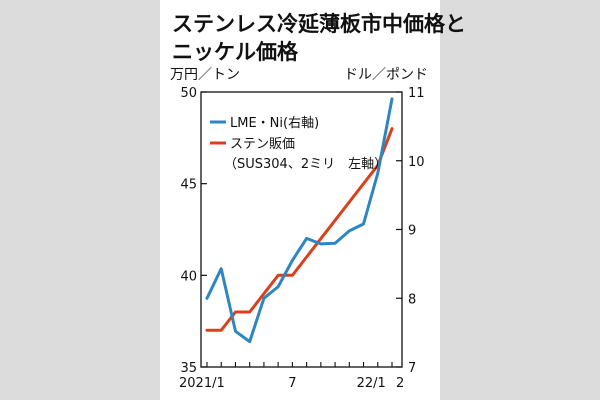 This screenshot has height=400, width=600. I want to click on x-axis-tick-label: 2021/1, so click(202, 383).